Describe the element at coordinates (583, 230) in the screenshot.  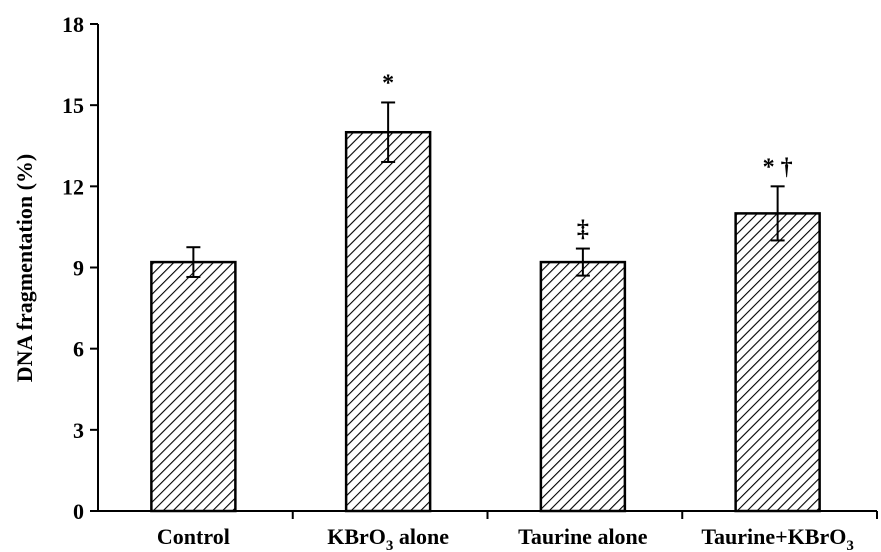
I see `significance-marker-2: ‡` at that location.